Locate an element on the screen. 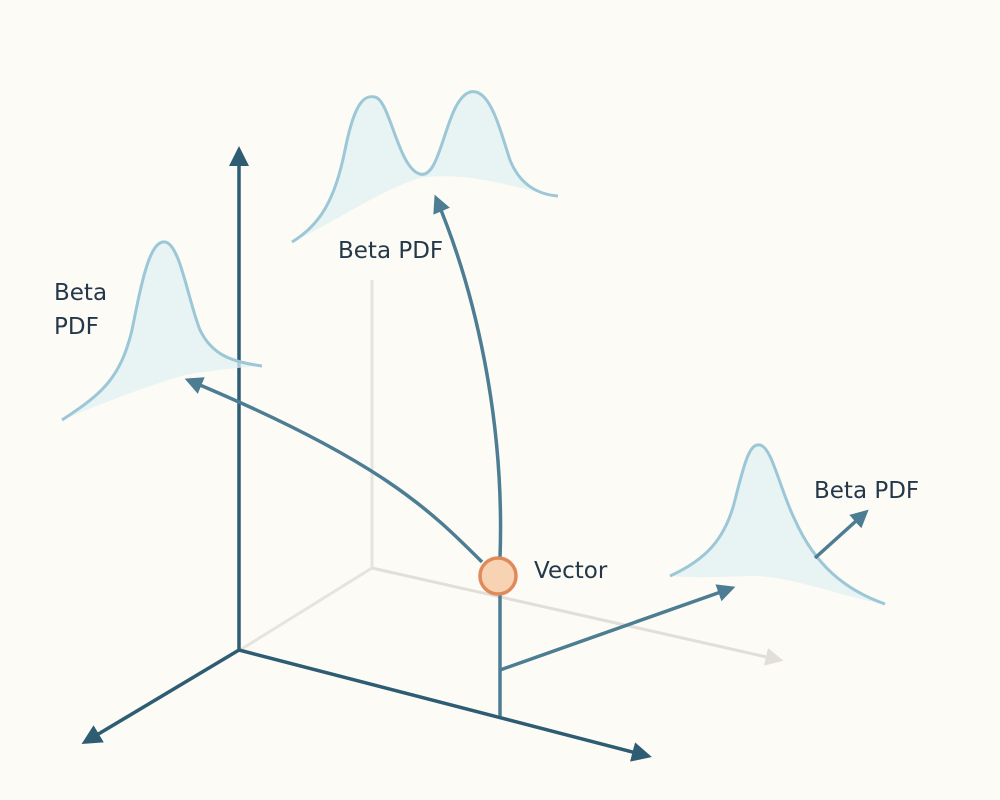  beta-pdf-curve-right is located at coordinates (777, 524).